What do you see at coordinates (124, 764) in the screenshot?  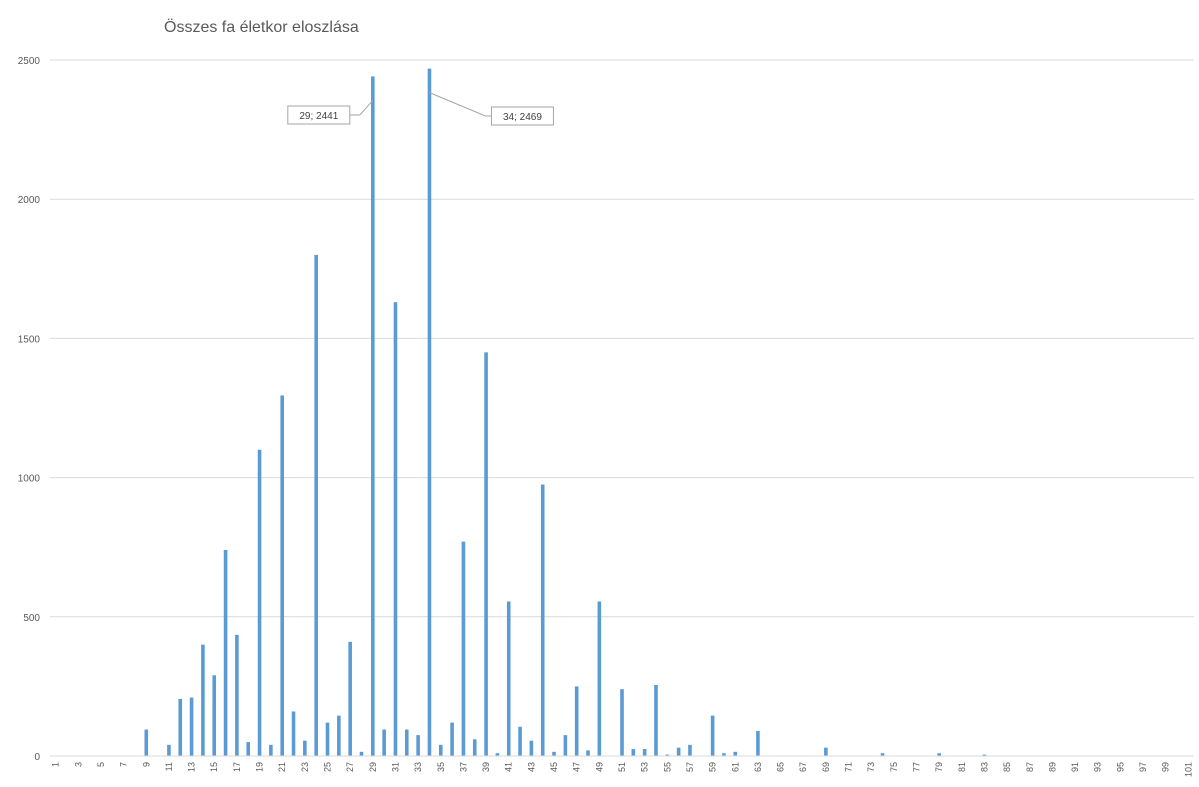 I see `x-tick-label: 7` at bounding box center [124, 764].